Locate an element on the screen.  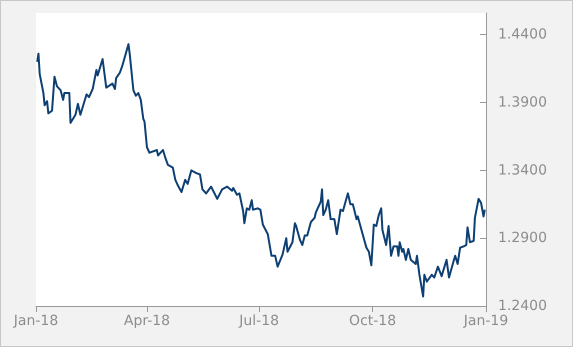
y-tick-label: 1.4400 is located at coordinates (522, 34).